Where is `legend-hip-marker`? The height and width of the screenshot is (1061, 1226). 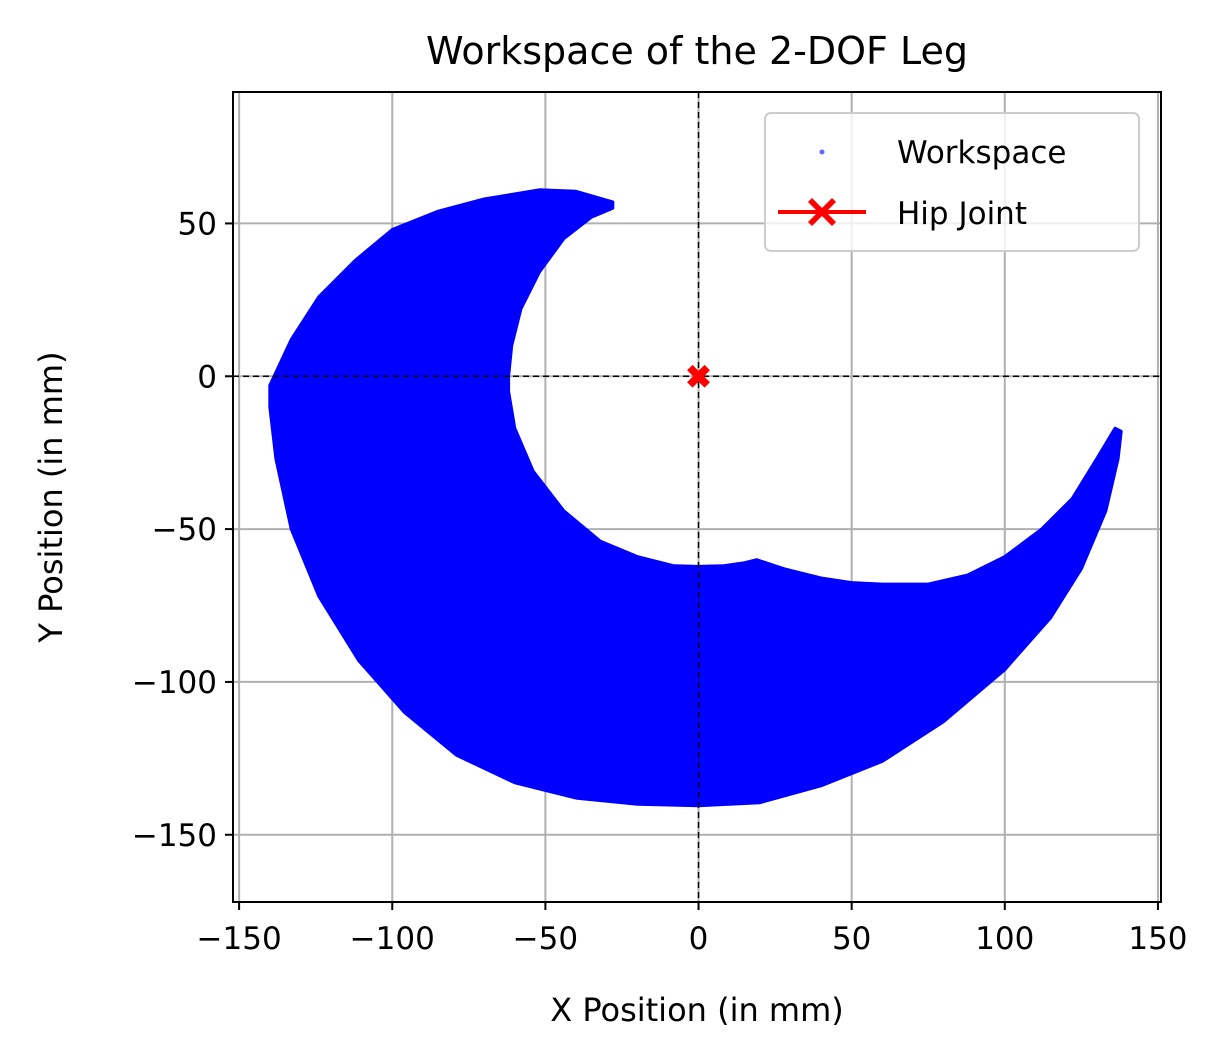
legend-hip-marker is located at coordinates (822, 212).